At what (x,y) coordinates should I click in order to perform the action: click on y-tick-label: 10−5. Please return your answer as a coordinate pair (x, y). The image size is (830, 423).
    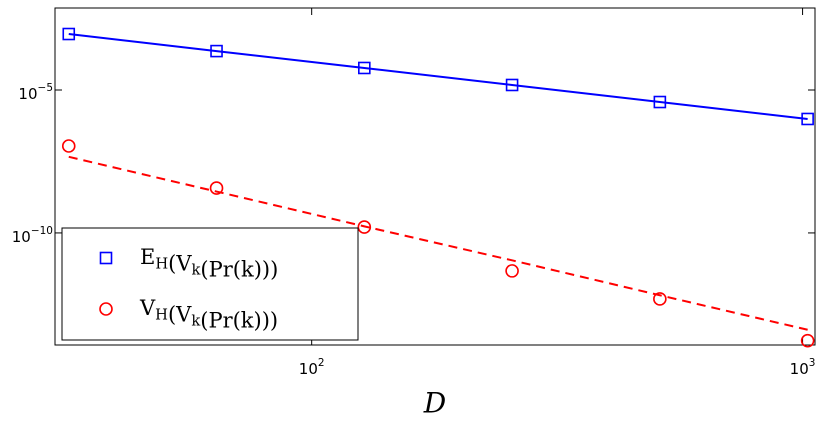
    Looking at the image, I should click on (35, 92).